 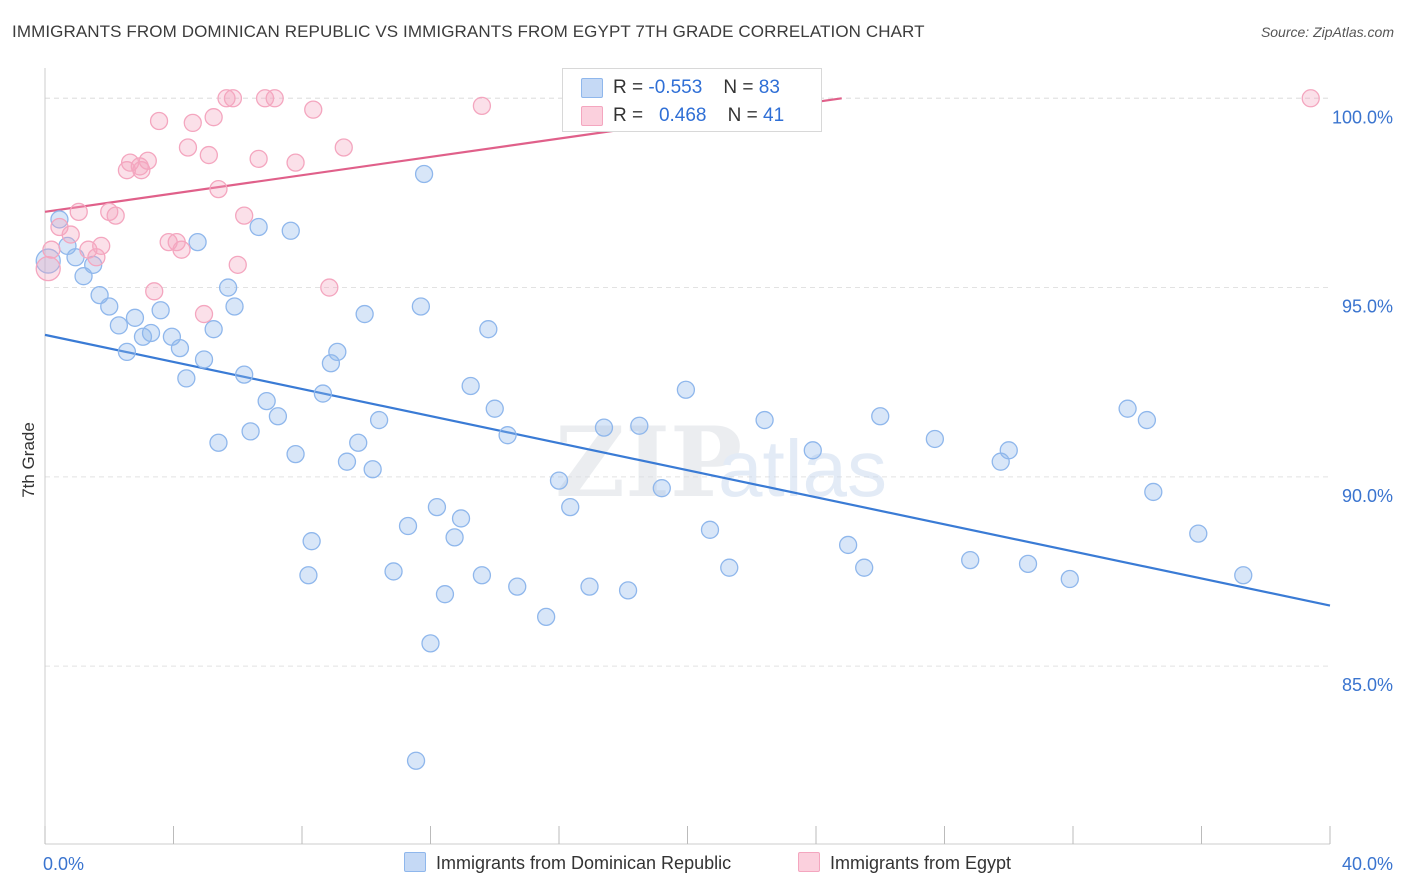 What do you see at coordinates (1367, 864) in the screenshot?
I see `x-tick-label: 40.0%` at bounding box center [1367, 864].